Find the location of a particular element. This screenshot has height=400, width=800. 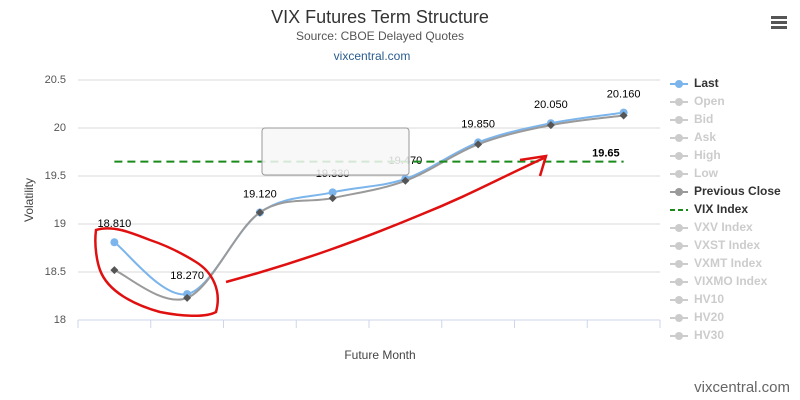

legend-label: HV30 is located at coordinates (709, 335).